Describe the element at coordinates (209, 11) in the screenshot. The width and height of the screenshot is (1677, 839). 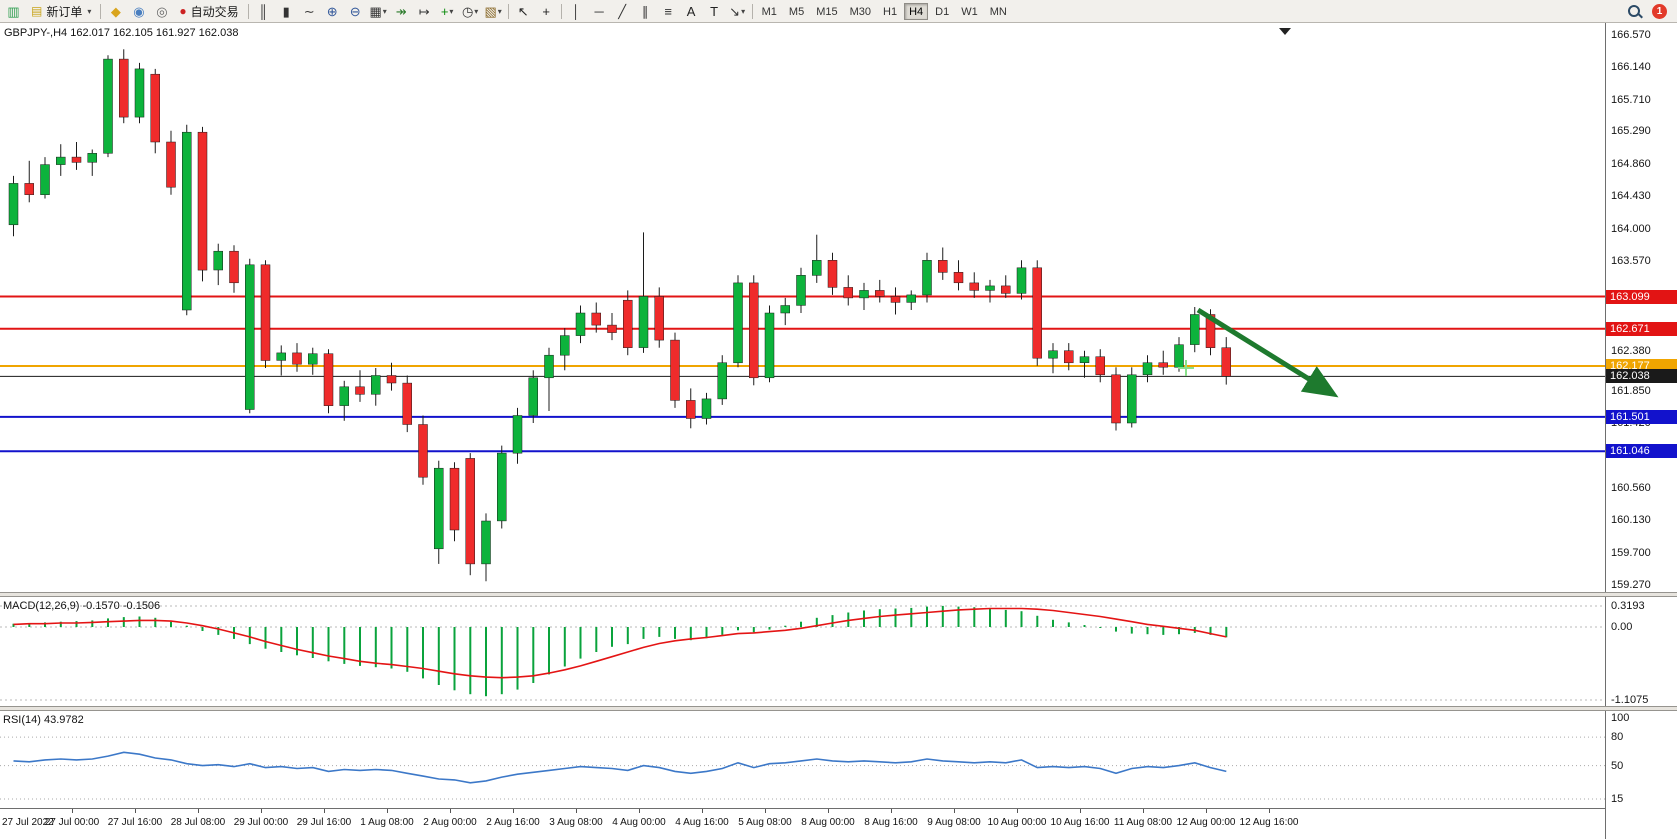
I see `autotrading-button: ● 自动交易` at that location.